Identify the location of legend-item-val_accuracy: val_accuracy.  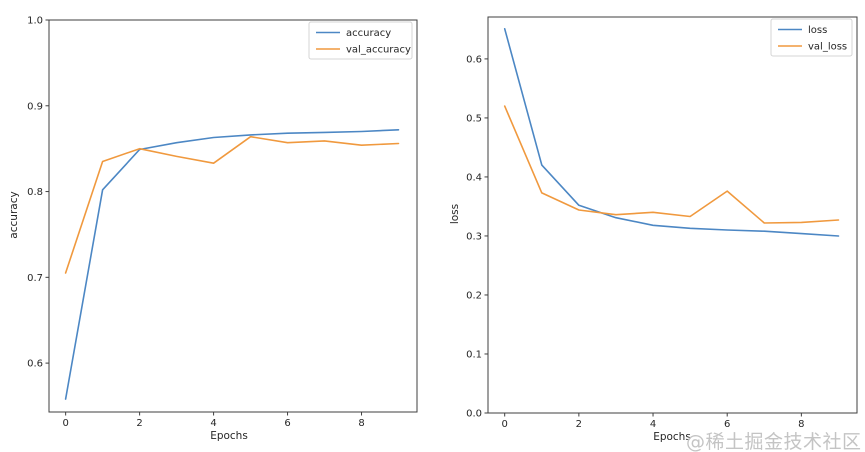
(363, 50).